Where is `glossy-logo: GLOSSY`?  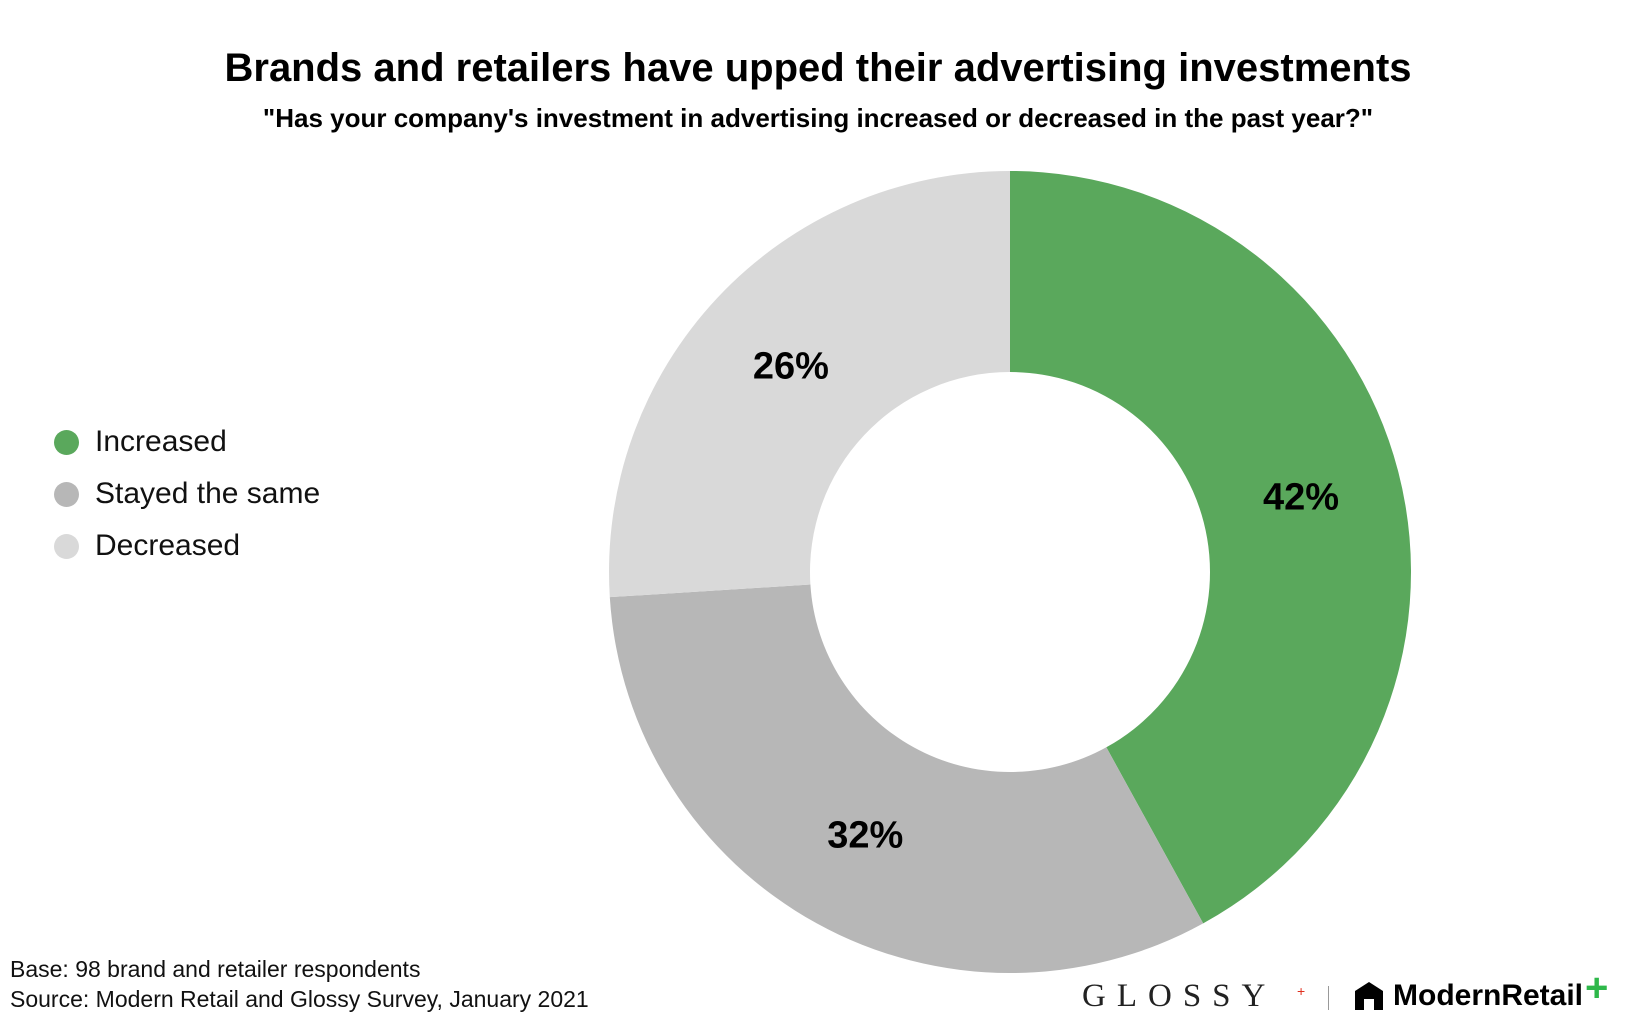 glossy-logo: GLOSSY is located at coordinates (1179, 996).